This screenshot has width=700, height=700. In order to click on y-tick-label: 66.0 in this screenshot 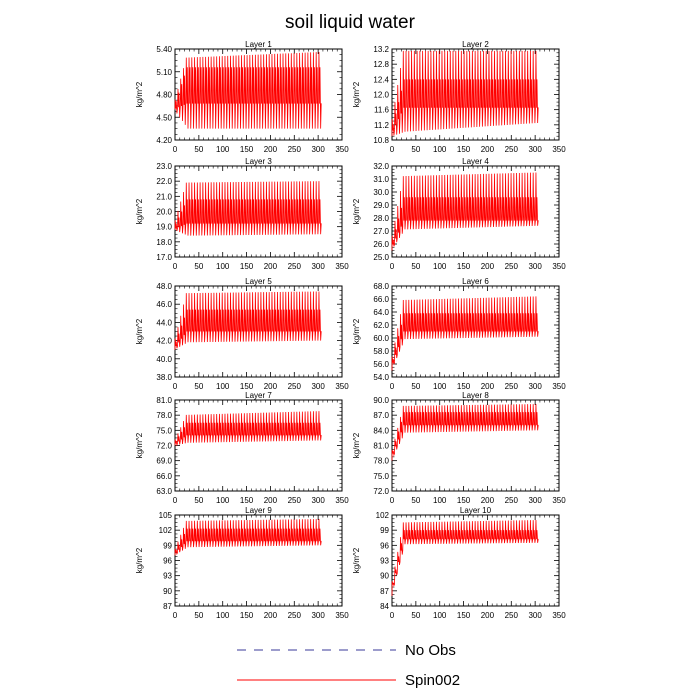, I will do `click(381, 299)`.